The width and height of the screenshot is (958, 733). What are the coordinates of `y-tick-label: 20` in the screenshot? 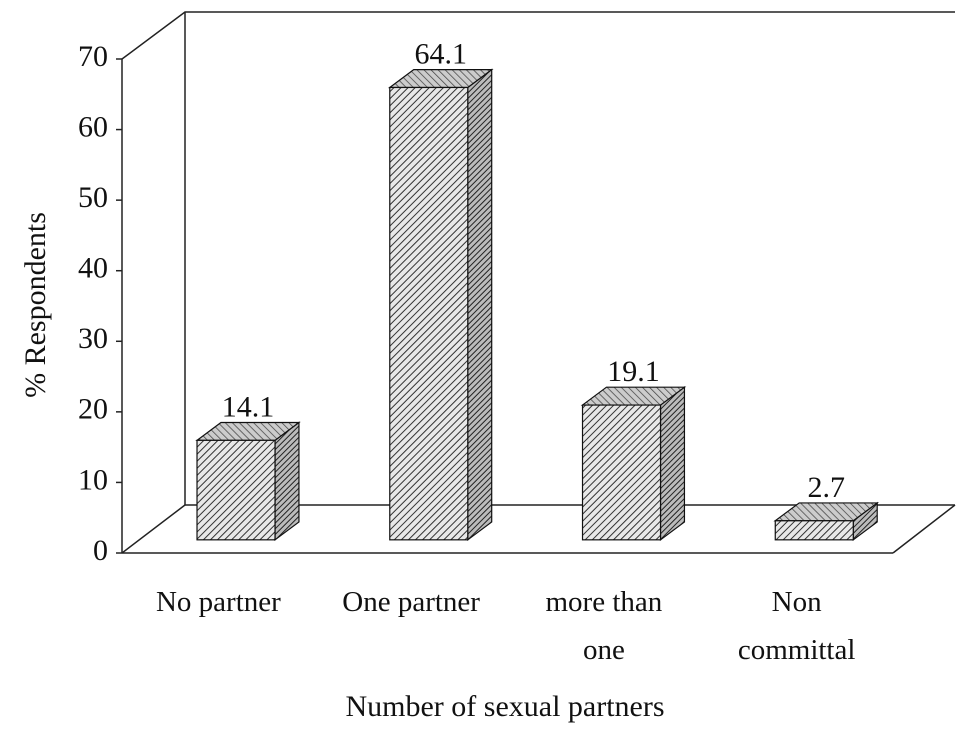 It's located at (93, 409).